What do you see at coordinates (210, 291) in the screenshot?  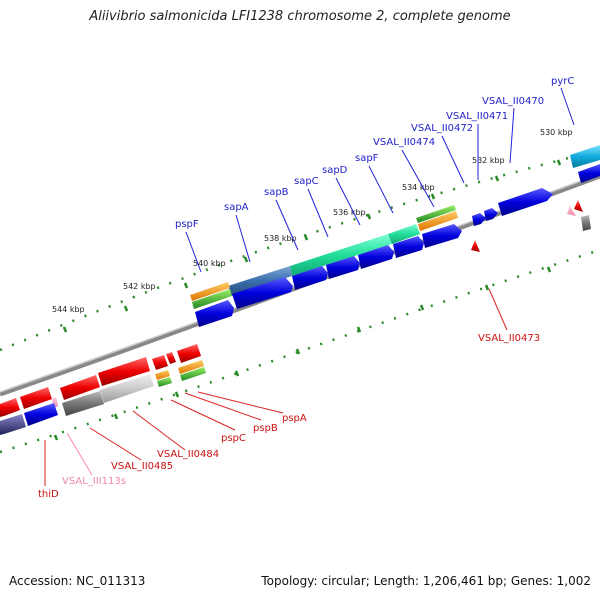 I see `gene-pspF-orange` at bounding box center [210, 291].